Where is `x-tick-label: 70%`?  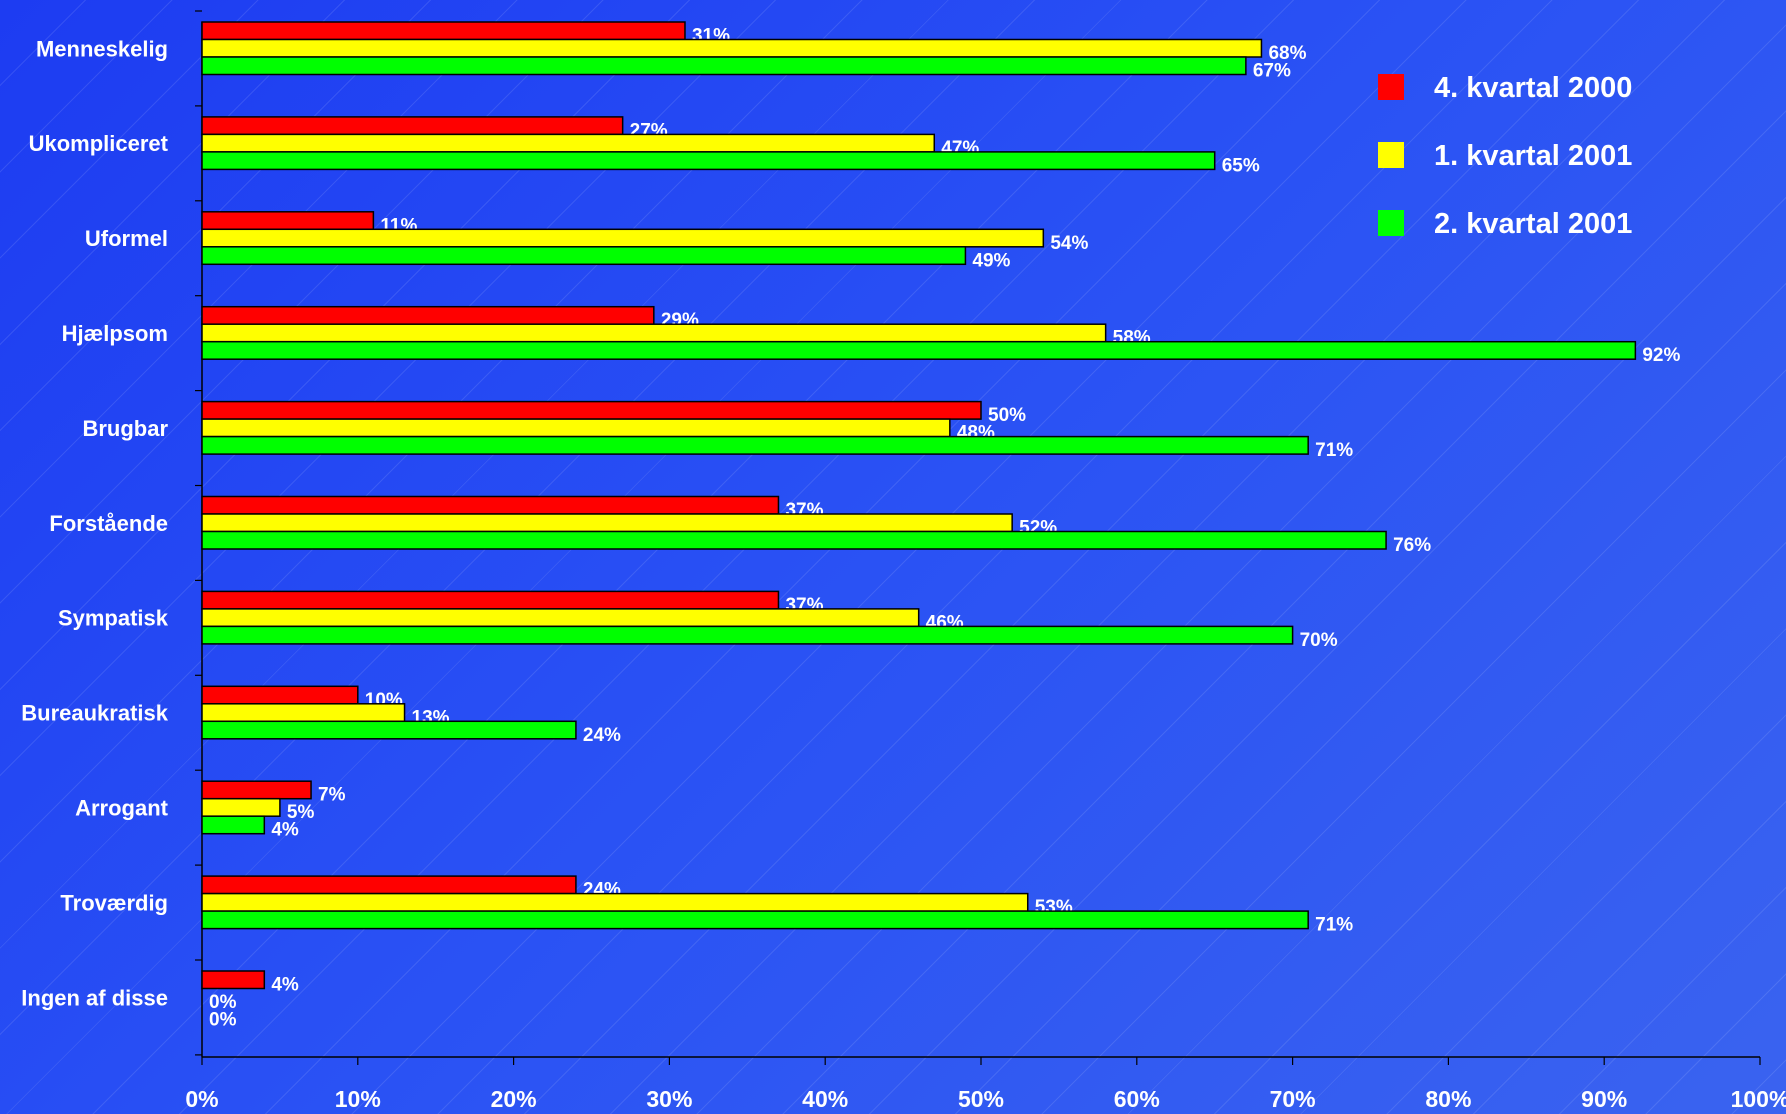
x-tick-label: 70% is located at coordinates (1293, 1099).